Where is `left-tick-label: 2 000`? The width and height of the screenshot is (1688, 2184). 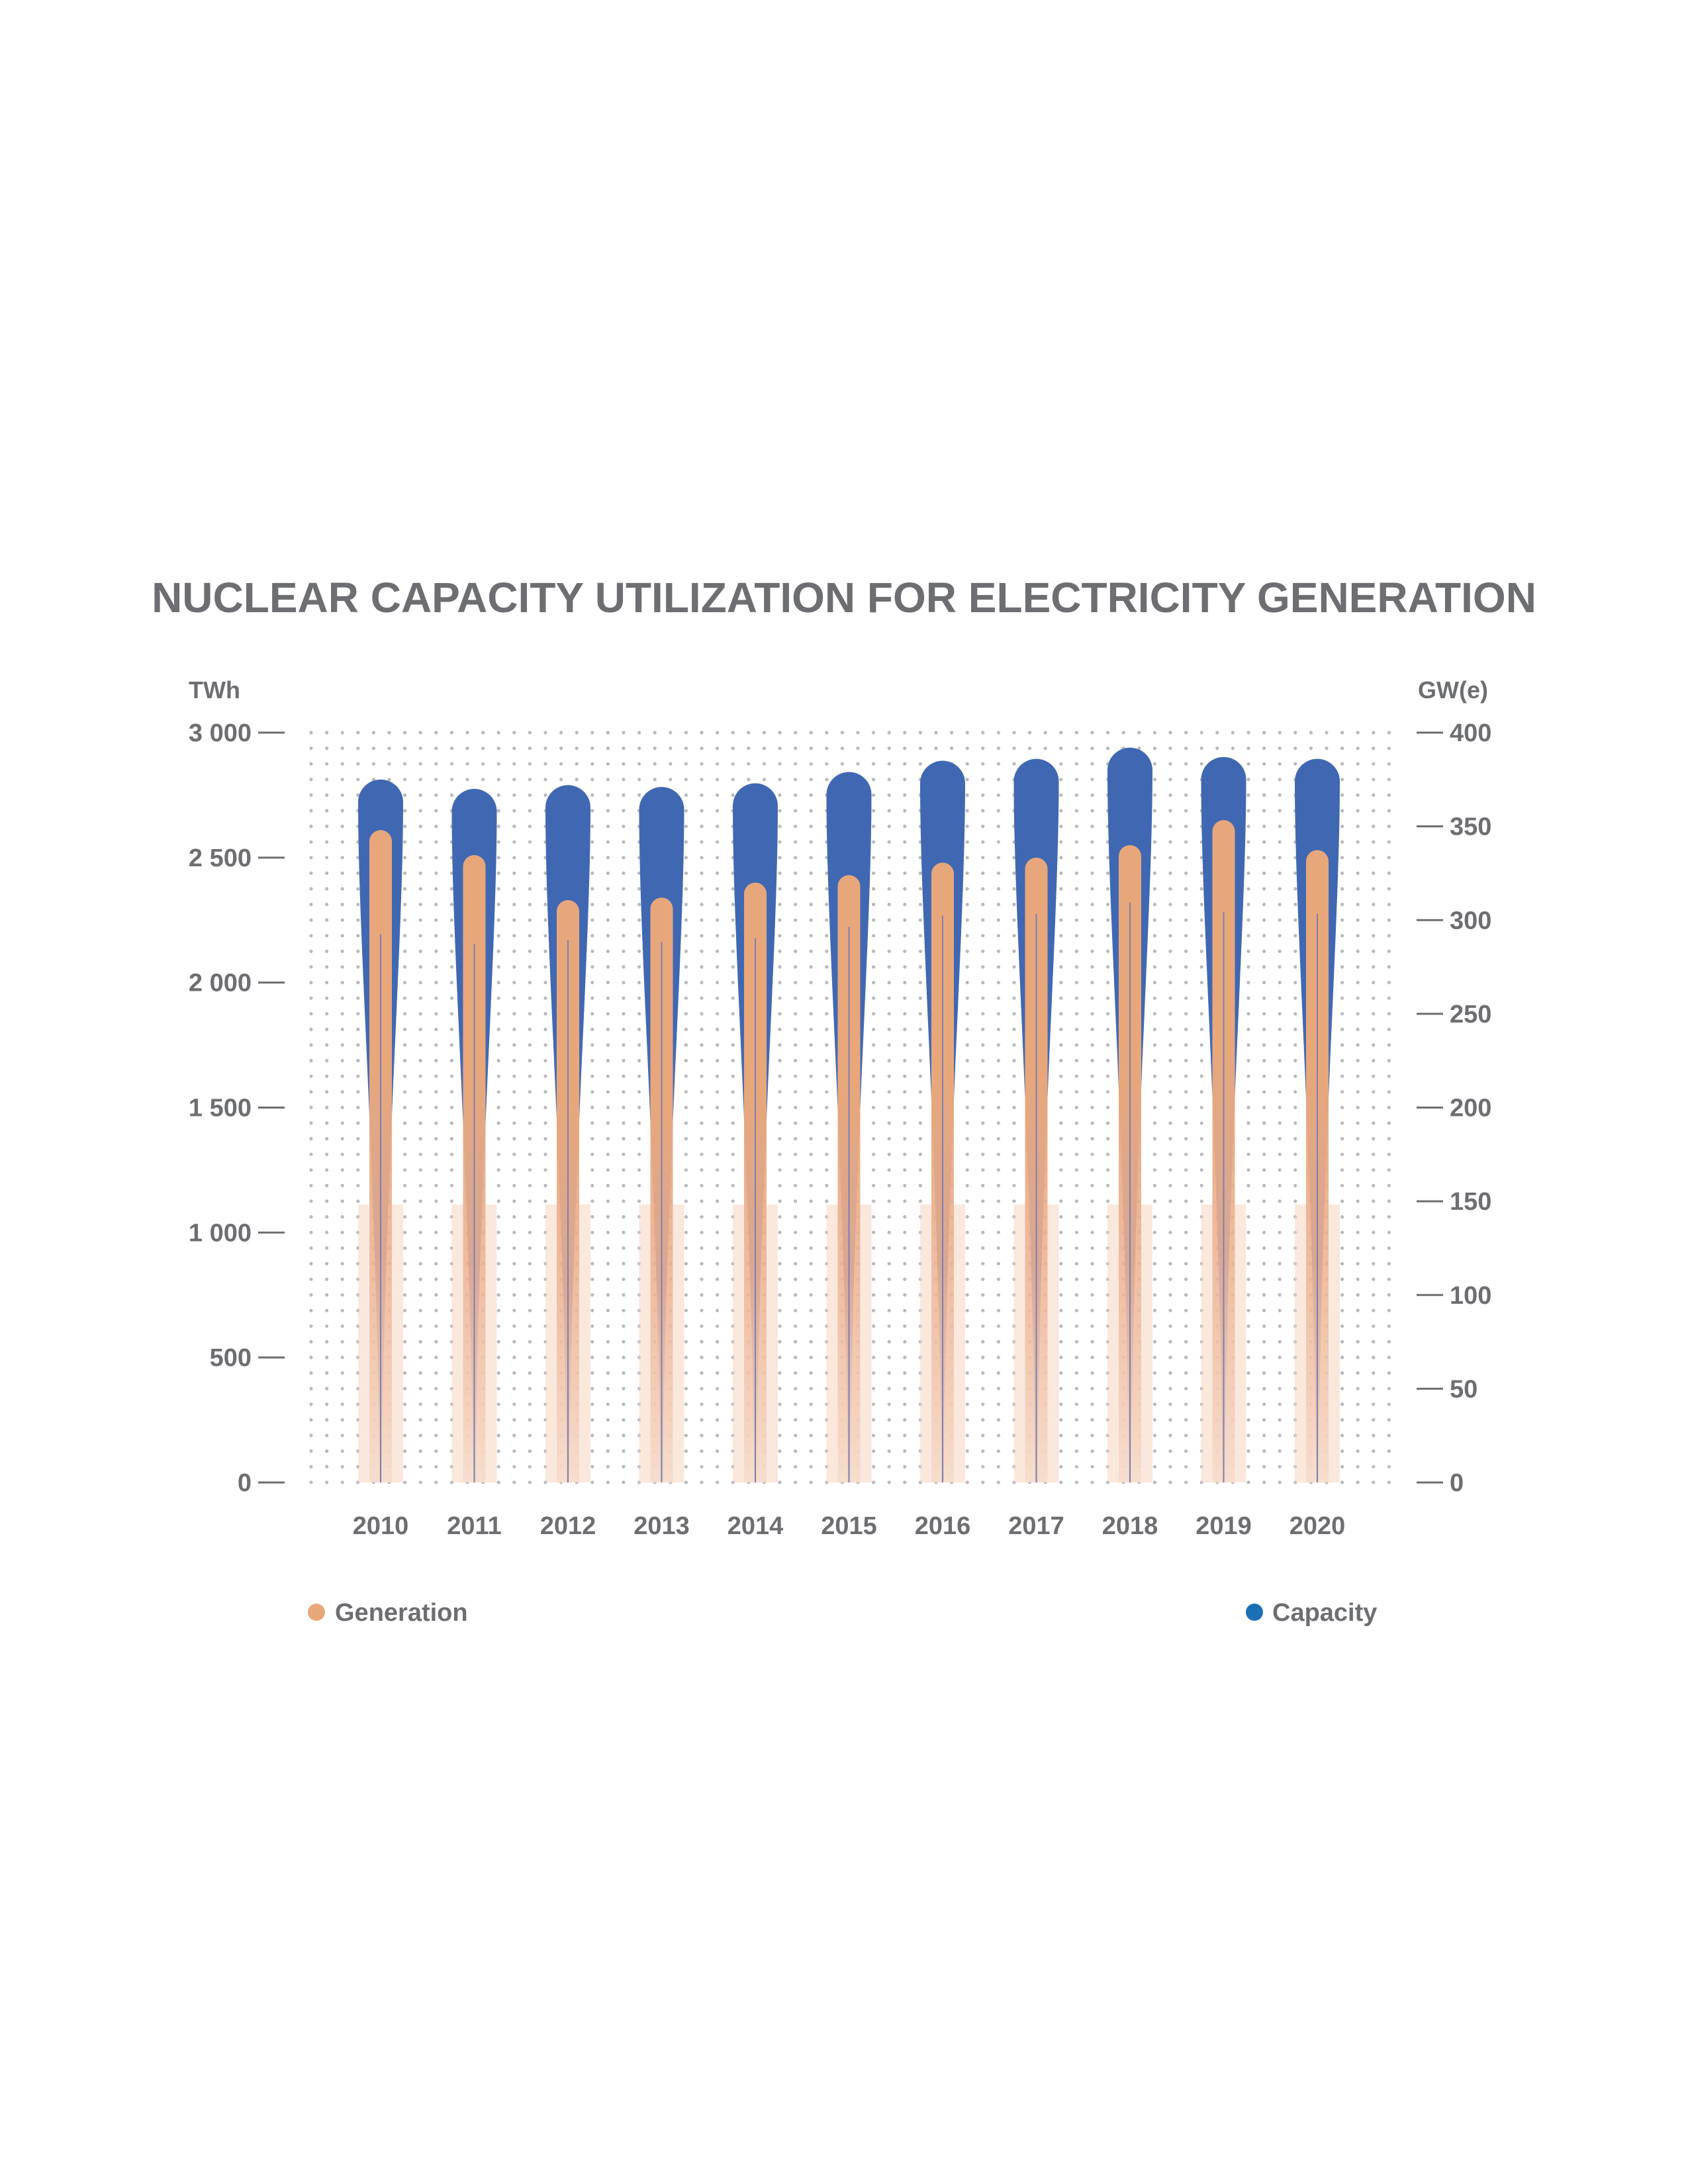
left-tick-label: 2 000 is located at coordinates (220, 984).